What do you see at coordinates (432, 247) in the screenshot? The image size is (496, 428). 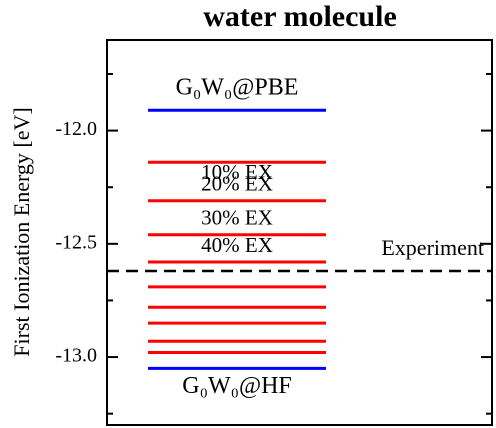 I see `reference-label: Experiment` at bounding box center [432, 247].